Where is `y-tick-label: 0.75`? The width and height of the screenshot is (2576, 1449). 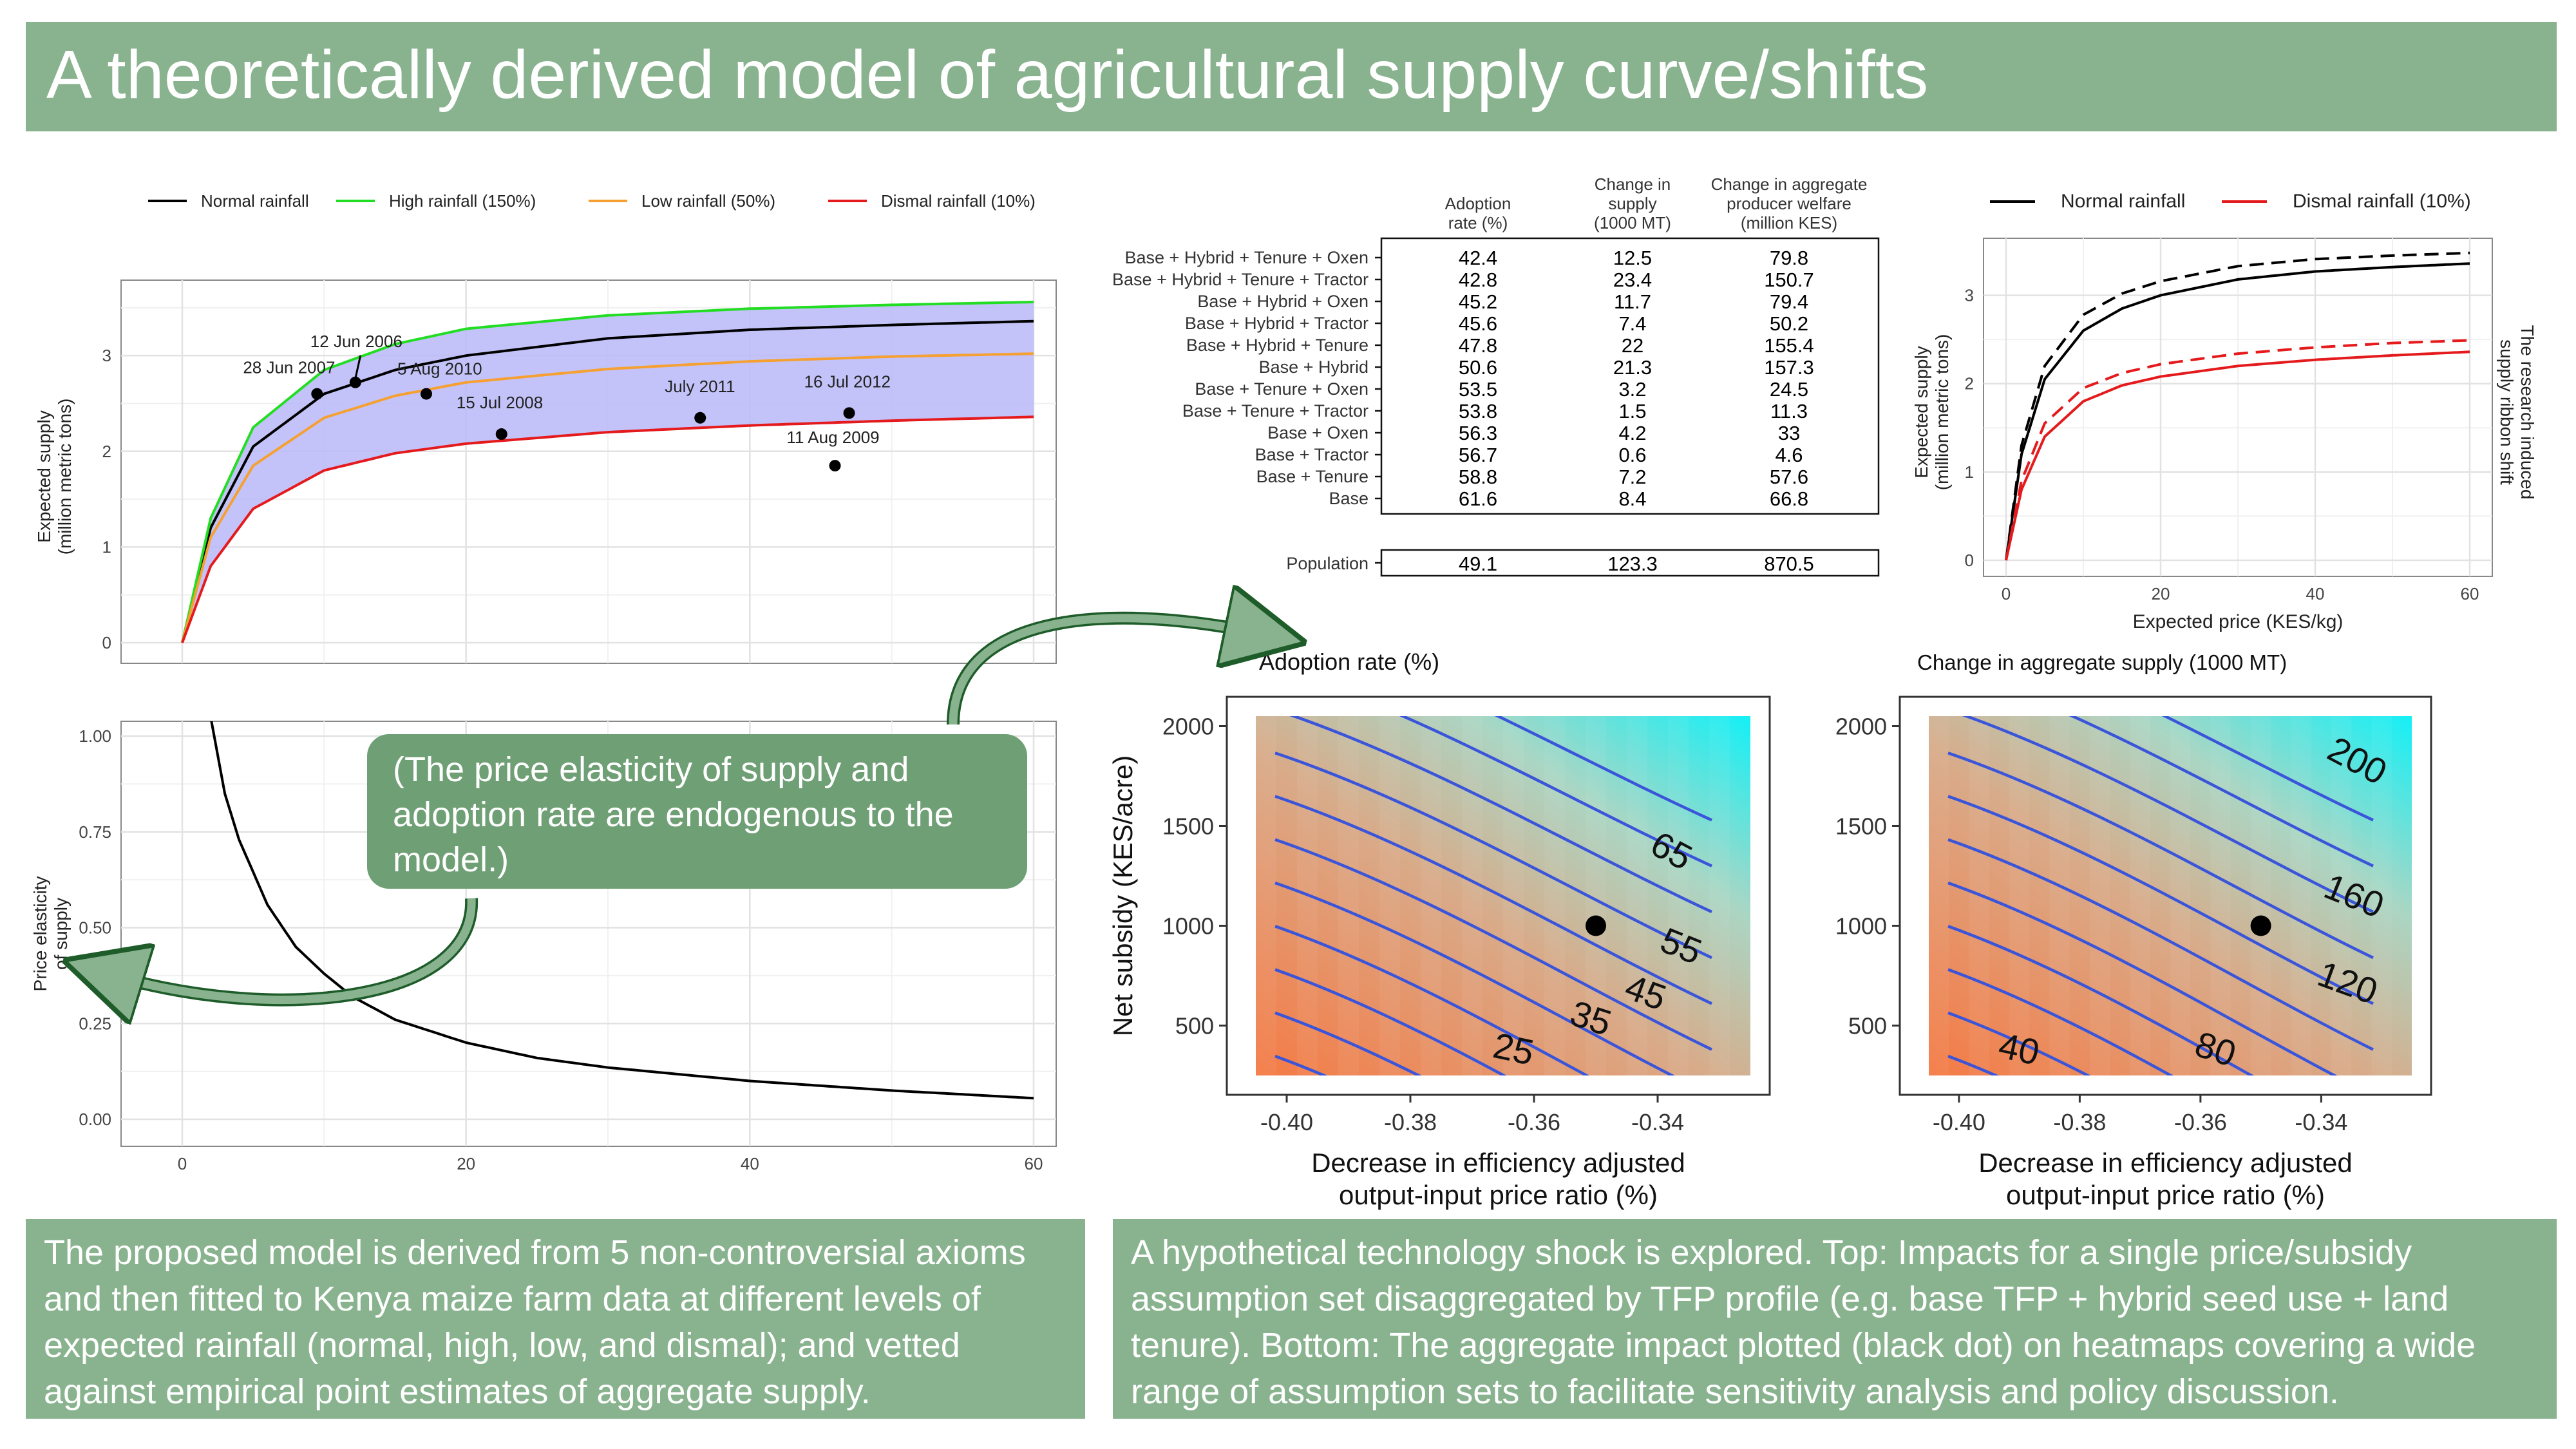
y-tick-label: 0.75 is located at coordinates (95, 832).